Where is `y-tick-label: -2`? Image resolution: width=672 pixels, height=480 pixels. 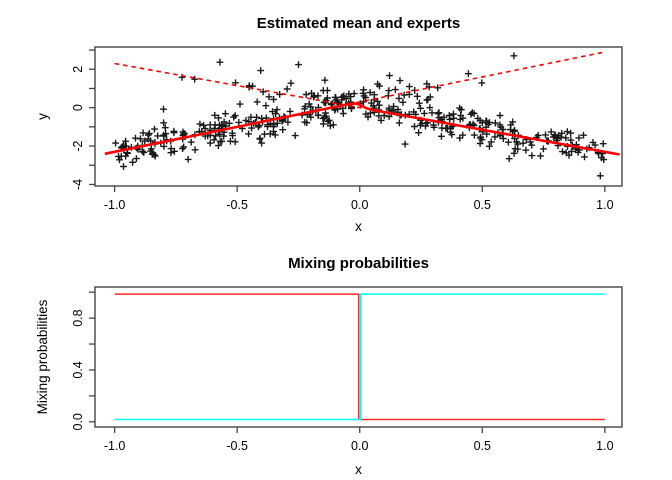 y-tick-label: -2 is located at coordinates (78, 145).